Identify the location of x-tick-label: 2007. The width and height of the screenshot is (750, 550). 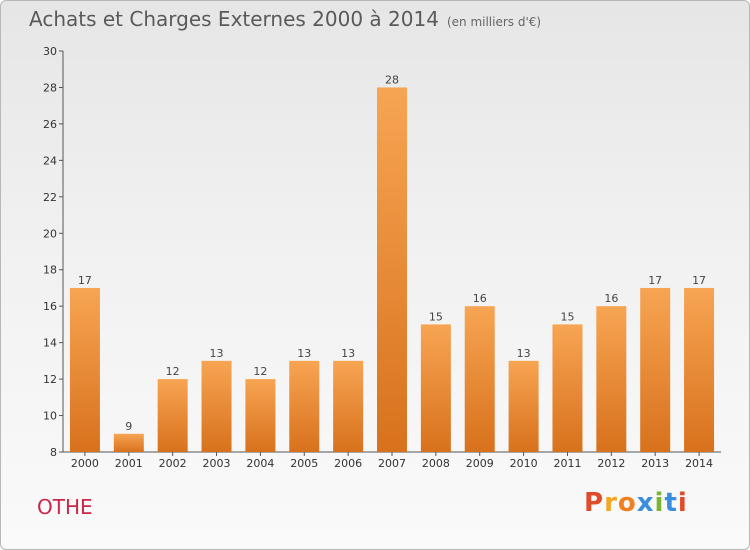
(392, 463).